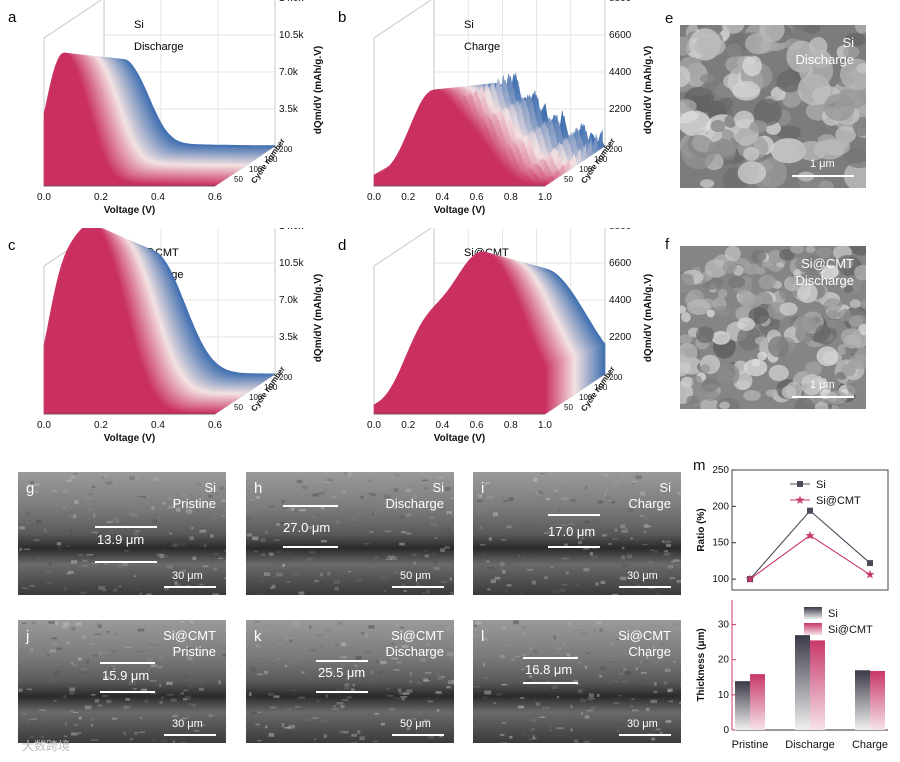 This screenshot has width=900, height=762. Describe the element at coordinates (620, 230) in the screenshot. I see `z-tick-label-d: 8800` at that location.